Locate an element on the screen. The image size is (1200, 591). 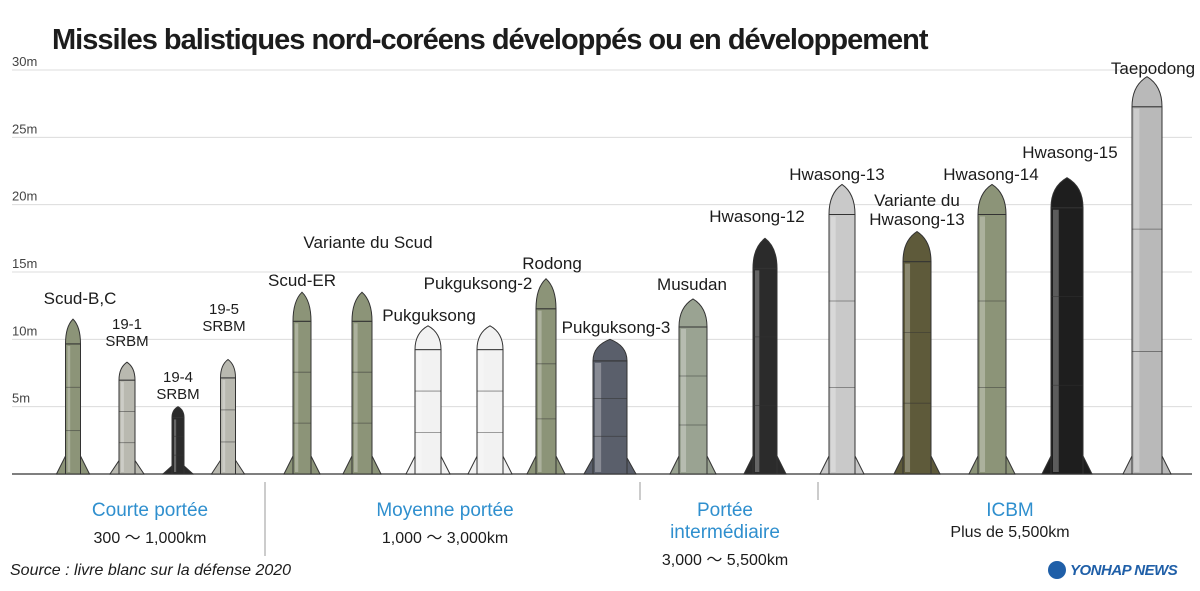
missile-label: Scud-ER is located at coordinates (302, 280).